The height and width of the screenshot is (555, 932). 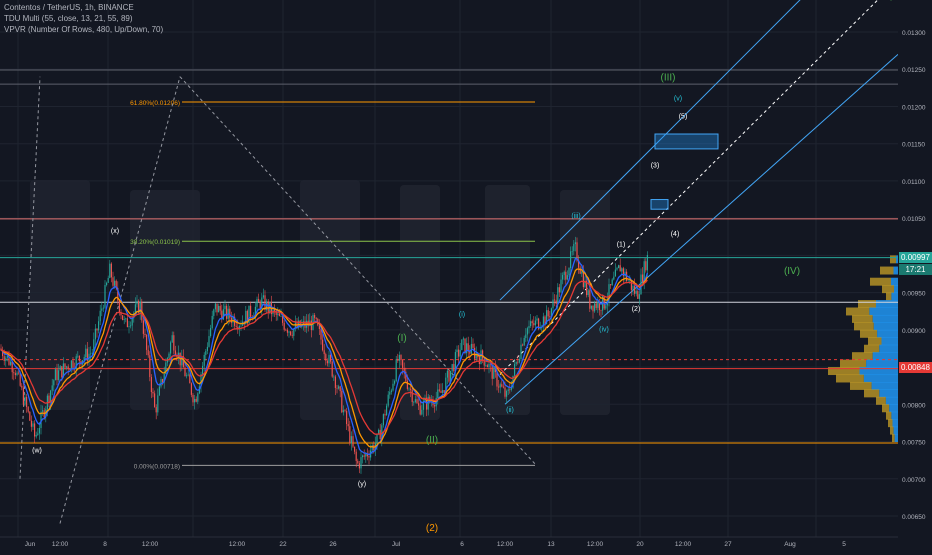 I want to click on time-axis-tick: 12:00, so click(x=150, y=544).